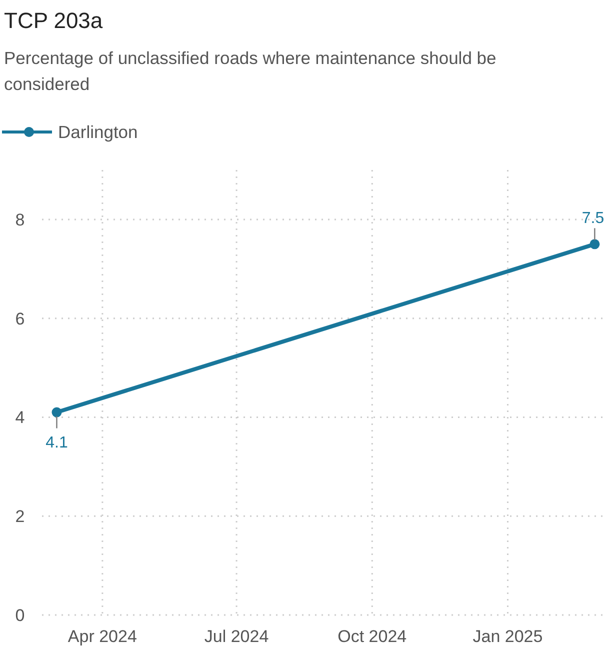  Describe the element at coordinates (507, 636) in the screenshot. I see `x-tick-label: Jan 2025` at that location.